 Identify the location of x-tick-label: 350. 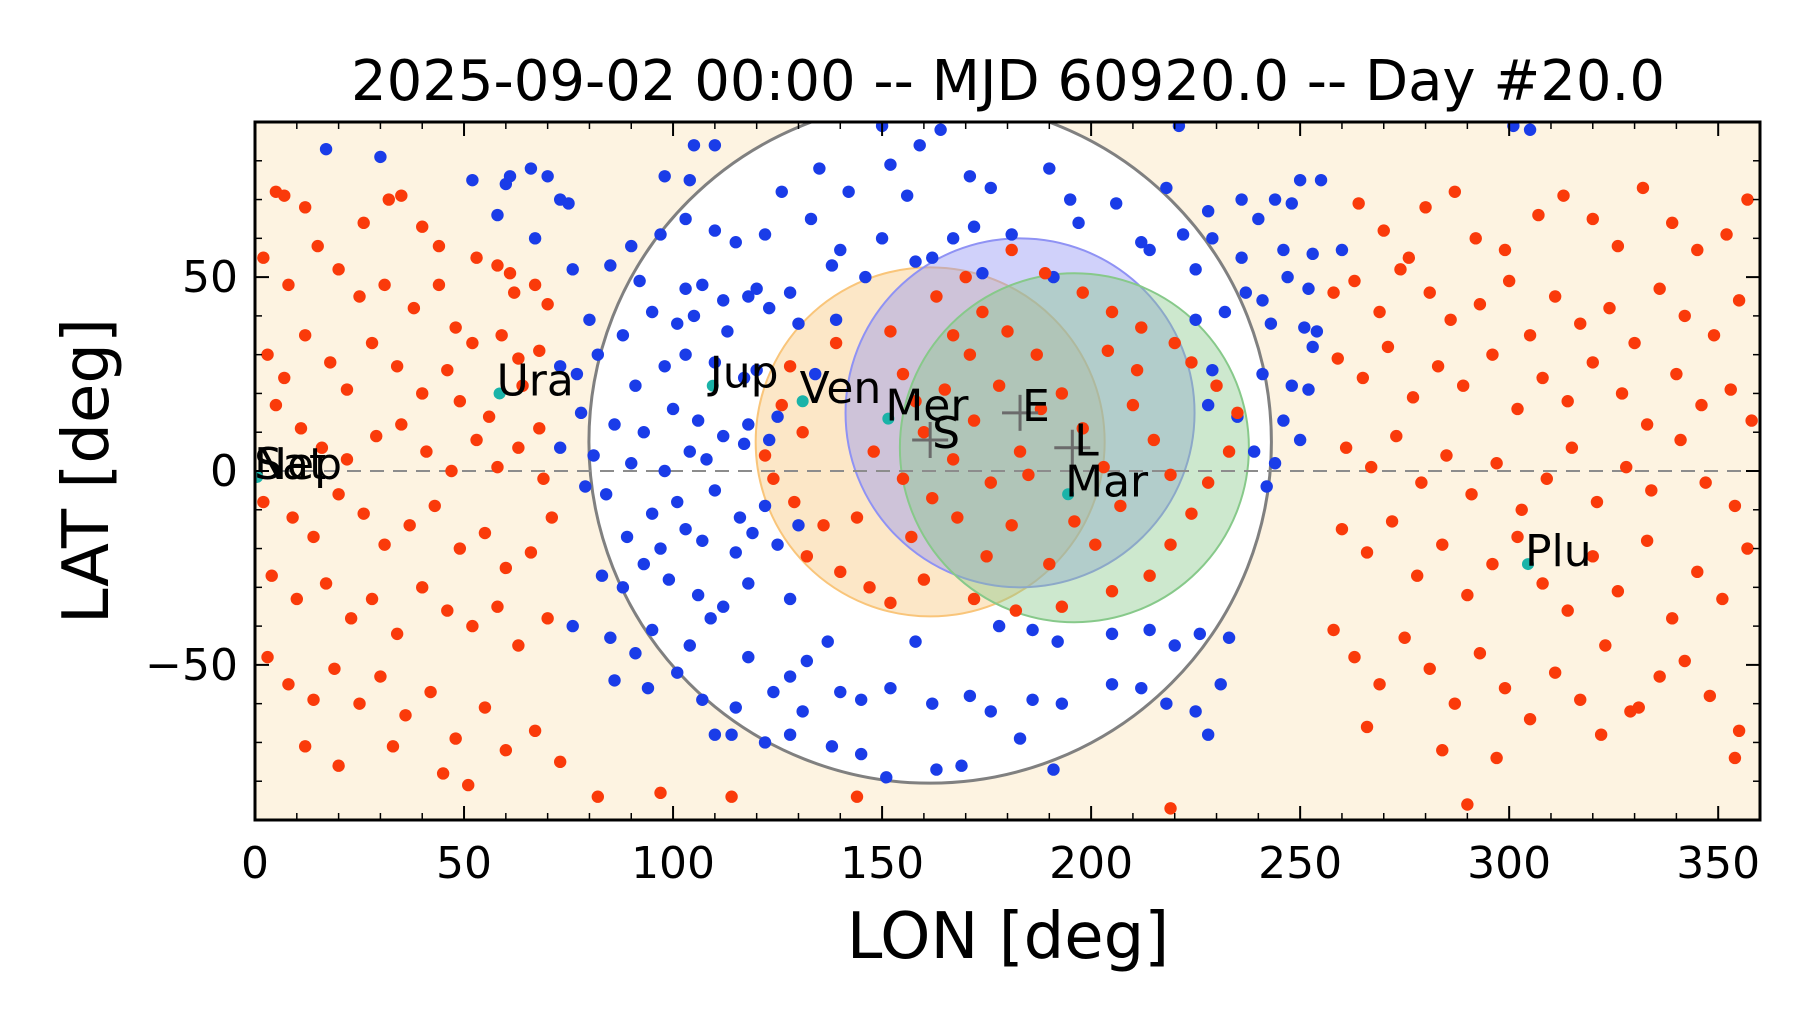
(1718, 863).